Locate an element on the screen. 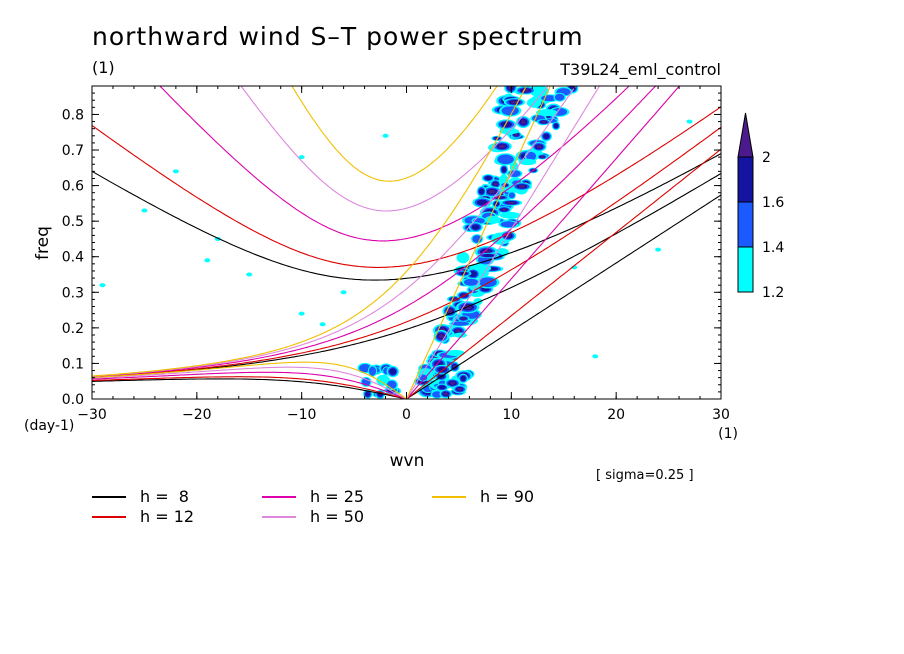 The height and width of the screenshot is (654, 904). x-tick-label: 10 is located at coordinates (511, 415).